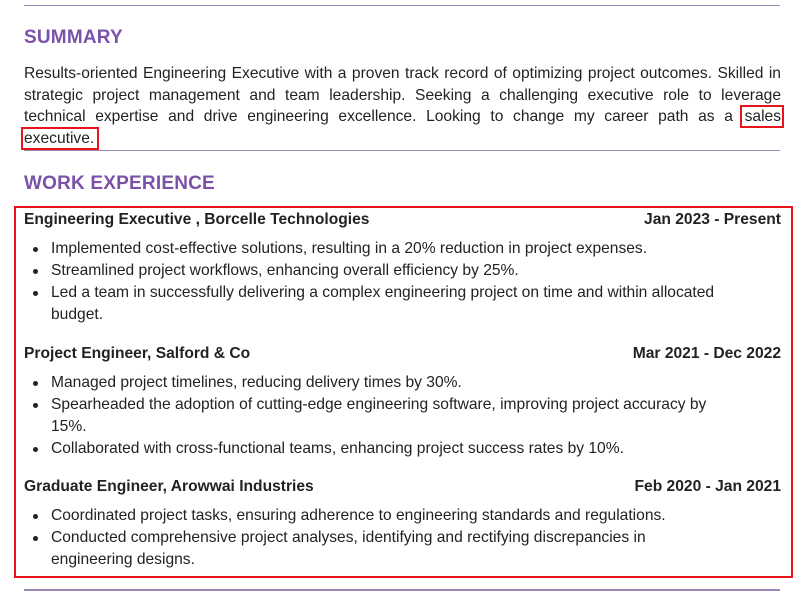 This screenshot has height=599, width=808. Describe the element at coordinates (402, 590) in the screenshot. I see `bottom-divider` at that location.